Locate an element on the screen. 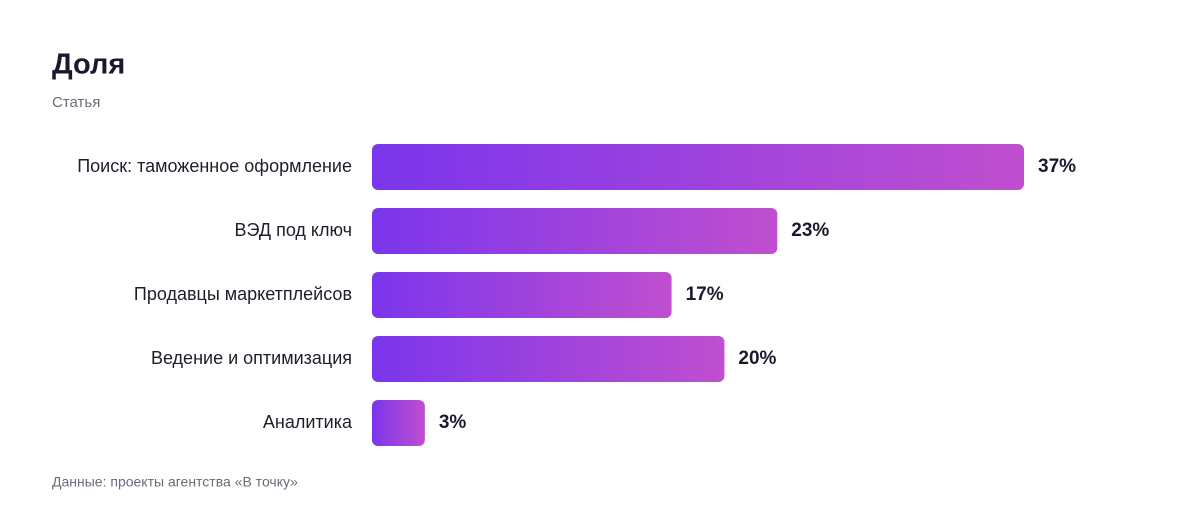 The height and width of the screenshot is (520, 1200). value-label: 17% is located at coordinates (705, 294).